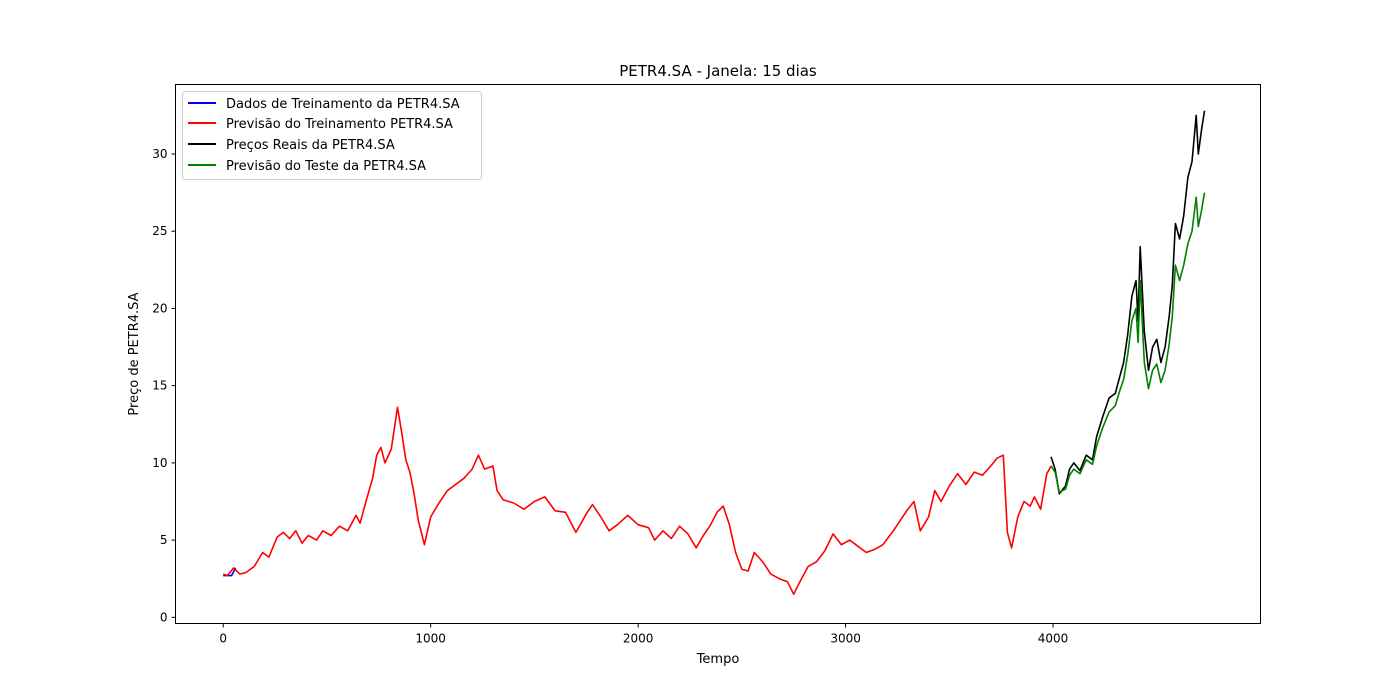  Describe the element at coordinates (164, 540) in the screenshot. I see `y-tick-label: 5` at that location.